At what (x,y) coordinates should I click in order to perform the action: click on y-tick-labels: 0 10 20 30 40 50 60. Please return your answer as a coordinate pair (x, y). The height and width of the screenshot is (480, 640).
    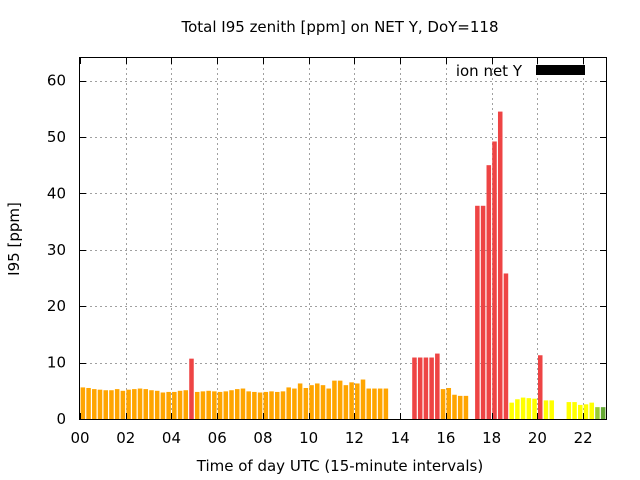
    Looking at the image, I should click on (56, 250).